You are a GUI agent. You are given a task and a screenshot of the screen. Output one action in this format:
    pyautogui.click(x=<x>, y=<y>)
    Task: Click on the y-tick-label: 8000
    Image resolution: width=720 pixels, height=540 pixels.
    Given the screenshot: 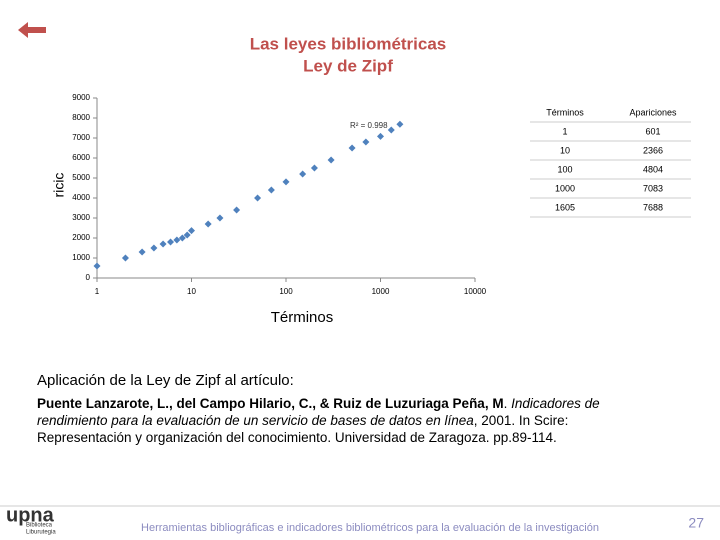 What is the action you would take?
    pyautogui.click(x=81, y=117)
    